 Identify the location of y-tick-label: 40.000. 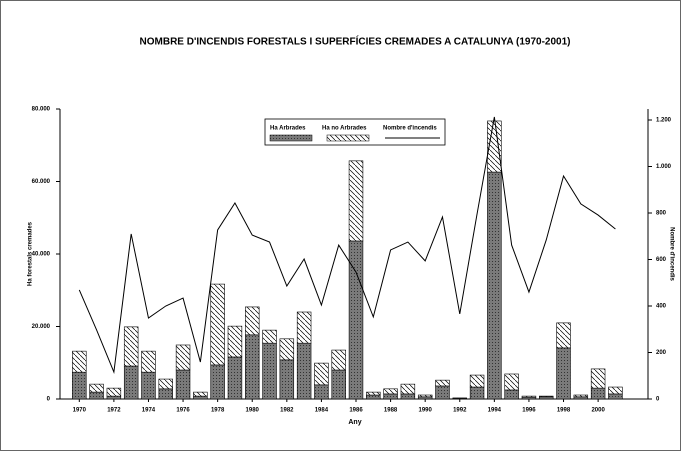
(41, 255).